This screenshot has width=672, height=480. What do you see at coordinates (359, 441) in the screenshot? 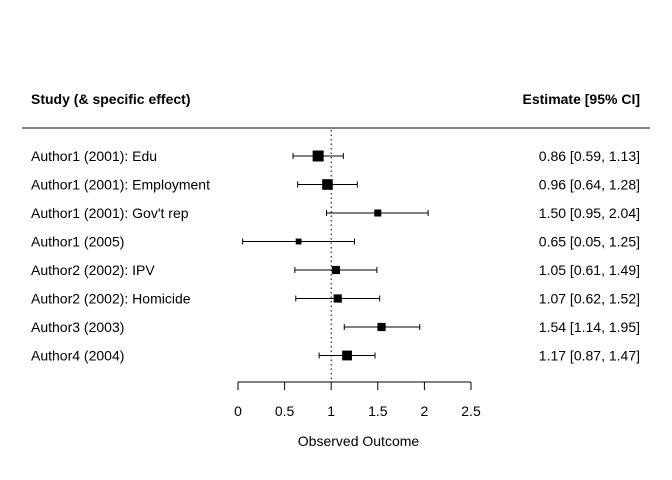
I see `x-axis-label: Observed Outcome` at bounding box center [359, 441].